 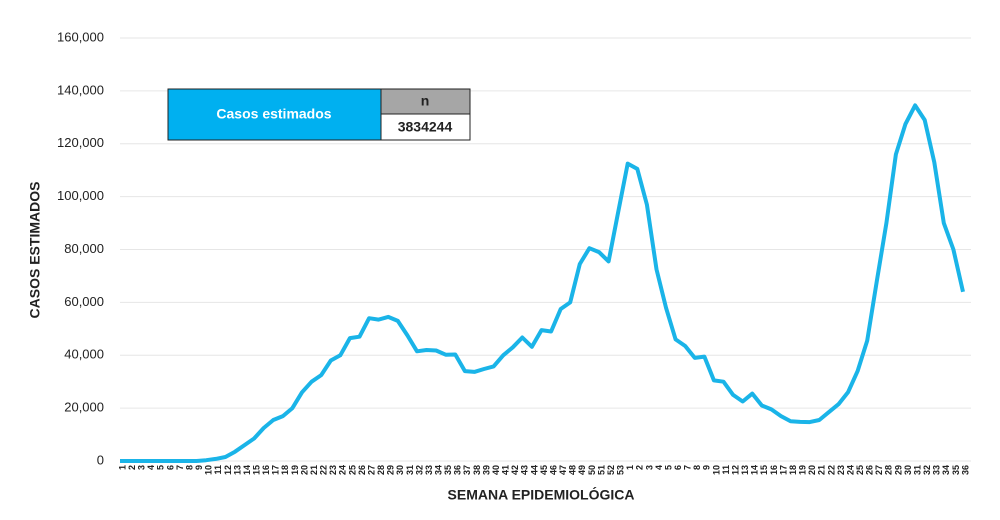 I want to click on x-tick-label: 39, so click(x=486, y=470).